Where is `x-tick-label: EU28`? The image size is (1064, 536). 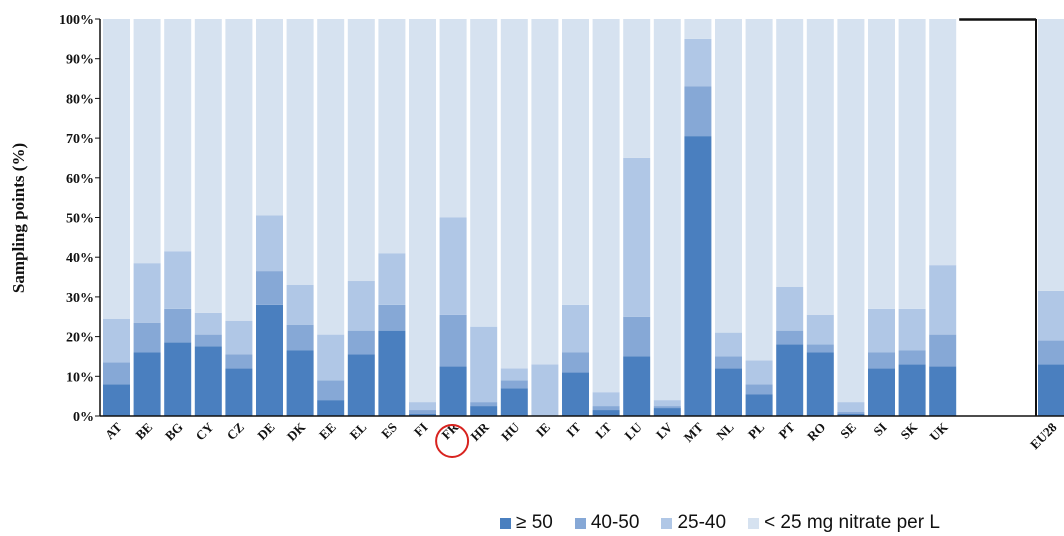 x-tick-label: EU28 is located at coordinates (1043, 435).